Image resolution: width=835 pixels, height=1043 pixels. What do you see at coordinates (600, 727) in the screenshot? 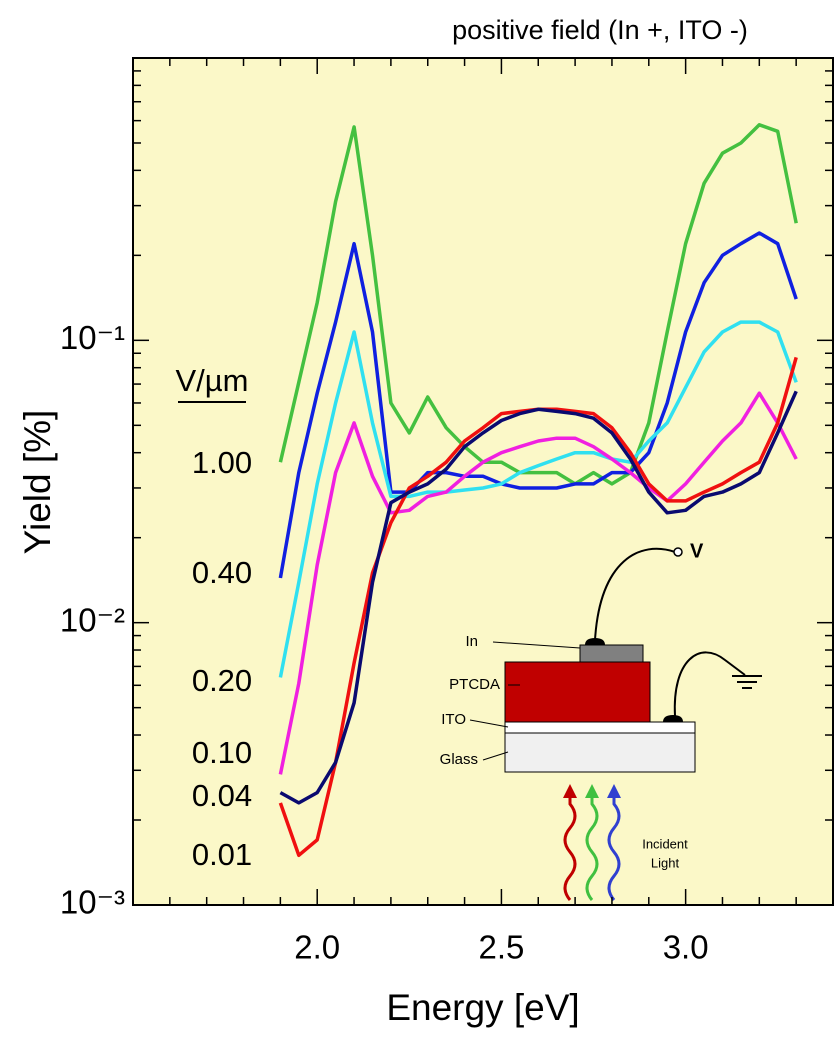
I see `ito-layer` at bounding box center [600, 727].